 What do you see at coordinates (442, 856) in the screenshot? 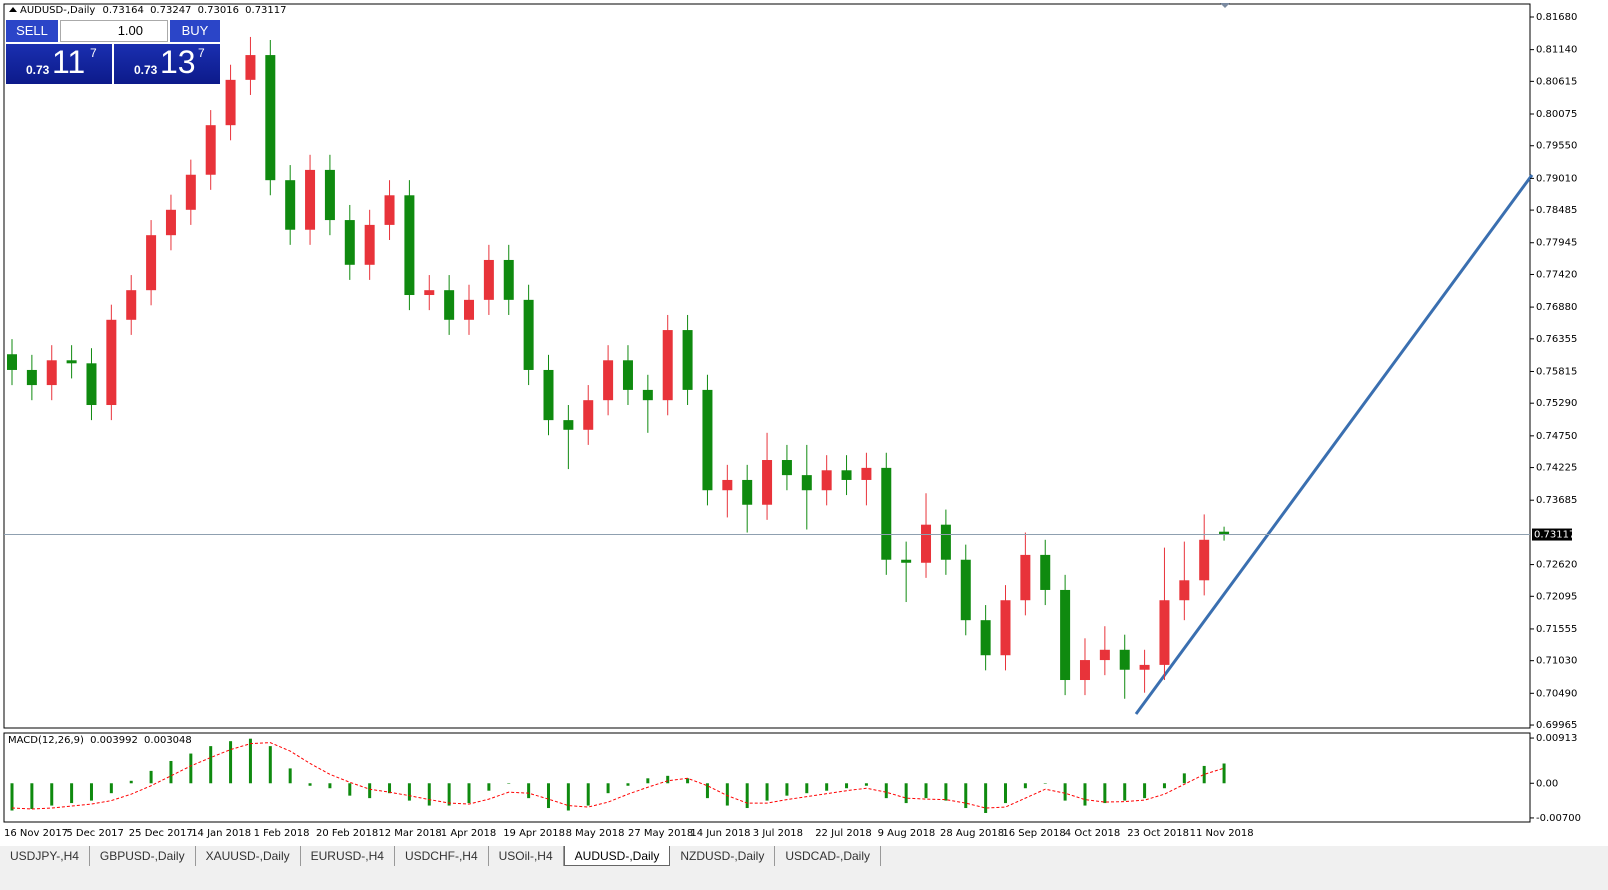
I see `chart-tab: USDCHF-,H4` at bounding box center [442, 856].